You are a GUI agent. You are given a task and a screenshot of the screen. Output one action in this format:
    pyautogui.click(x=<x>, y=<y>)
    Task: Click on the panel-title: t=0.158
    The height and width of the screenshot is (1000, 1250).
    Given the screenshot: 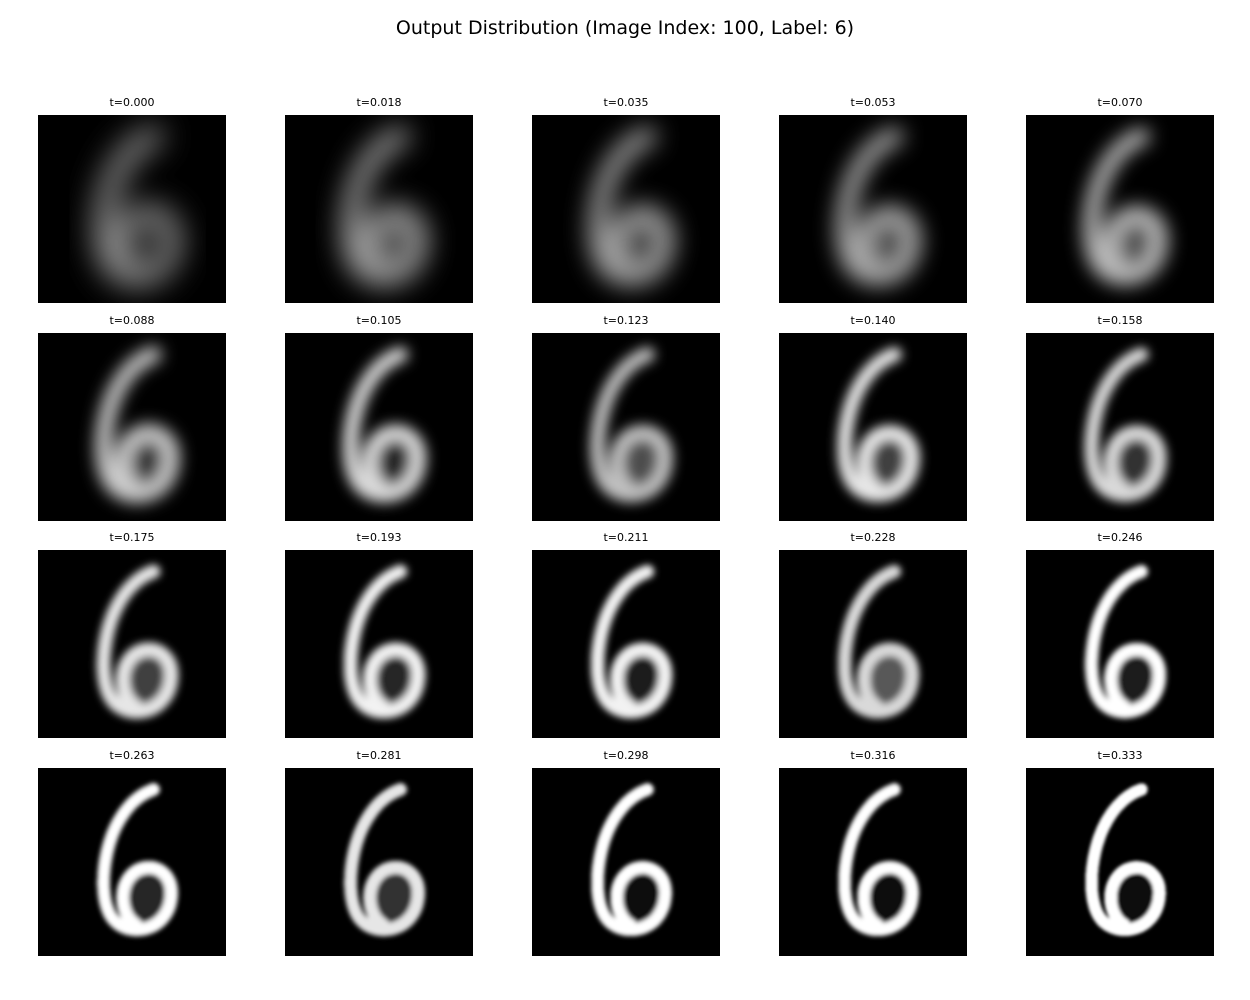 What is the action you would take?
    pyautogui.click(x=1120, y=321)
    